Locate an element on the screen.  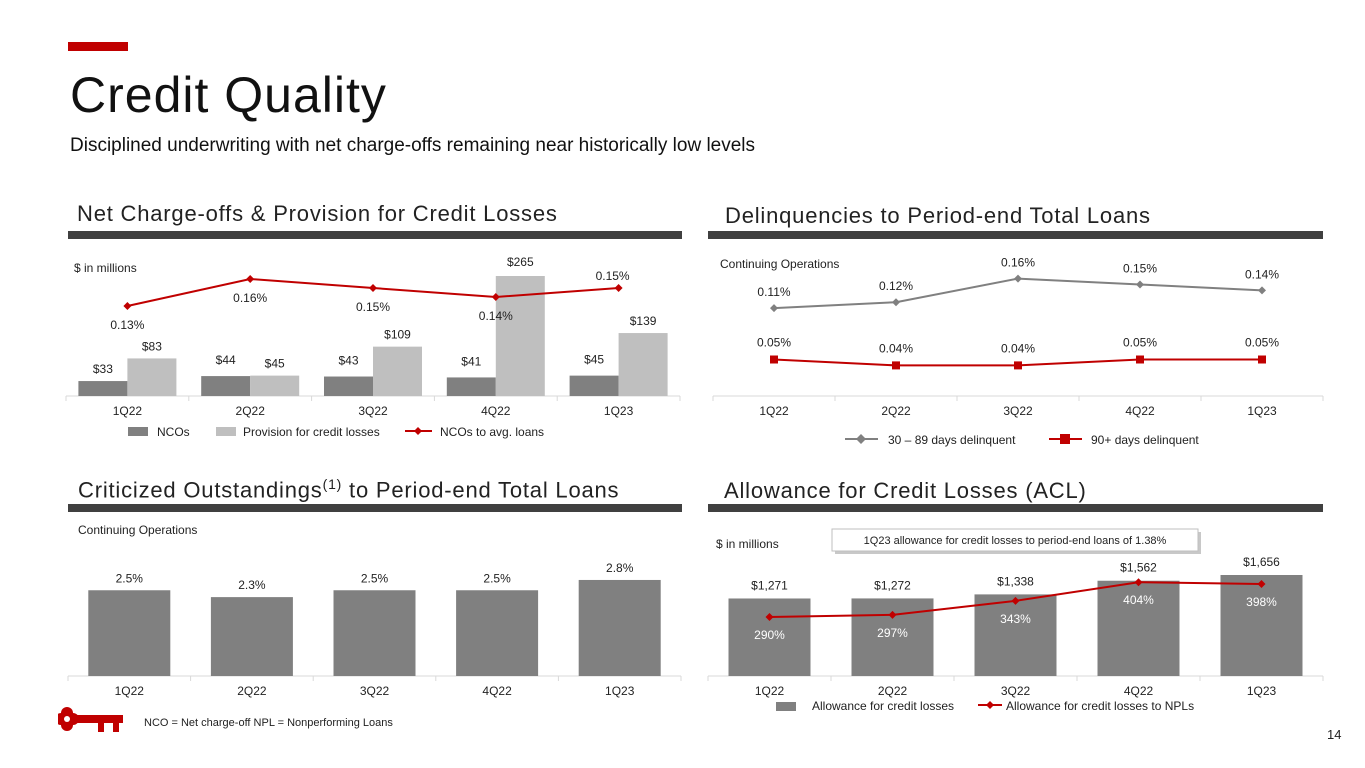
nco-tick-label: 1Q22 is located at coordinates (128, 411).